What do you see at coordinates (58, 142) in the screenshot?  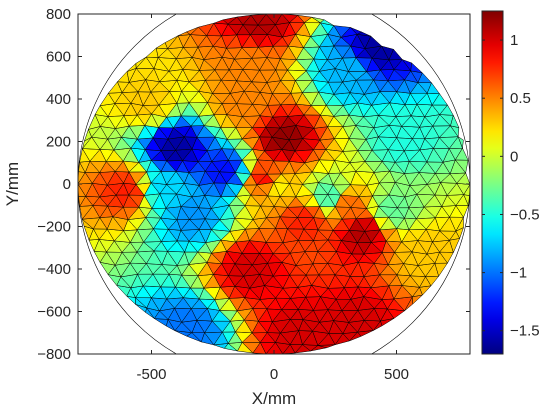 I see `y-tick-label: 200` at bounding box center [58, 142].